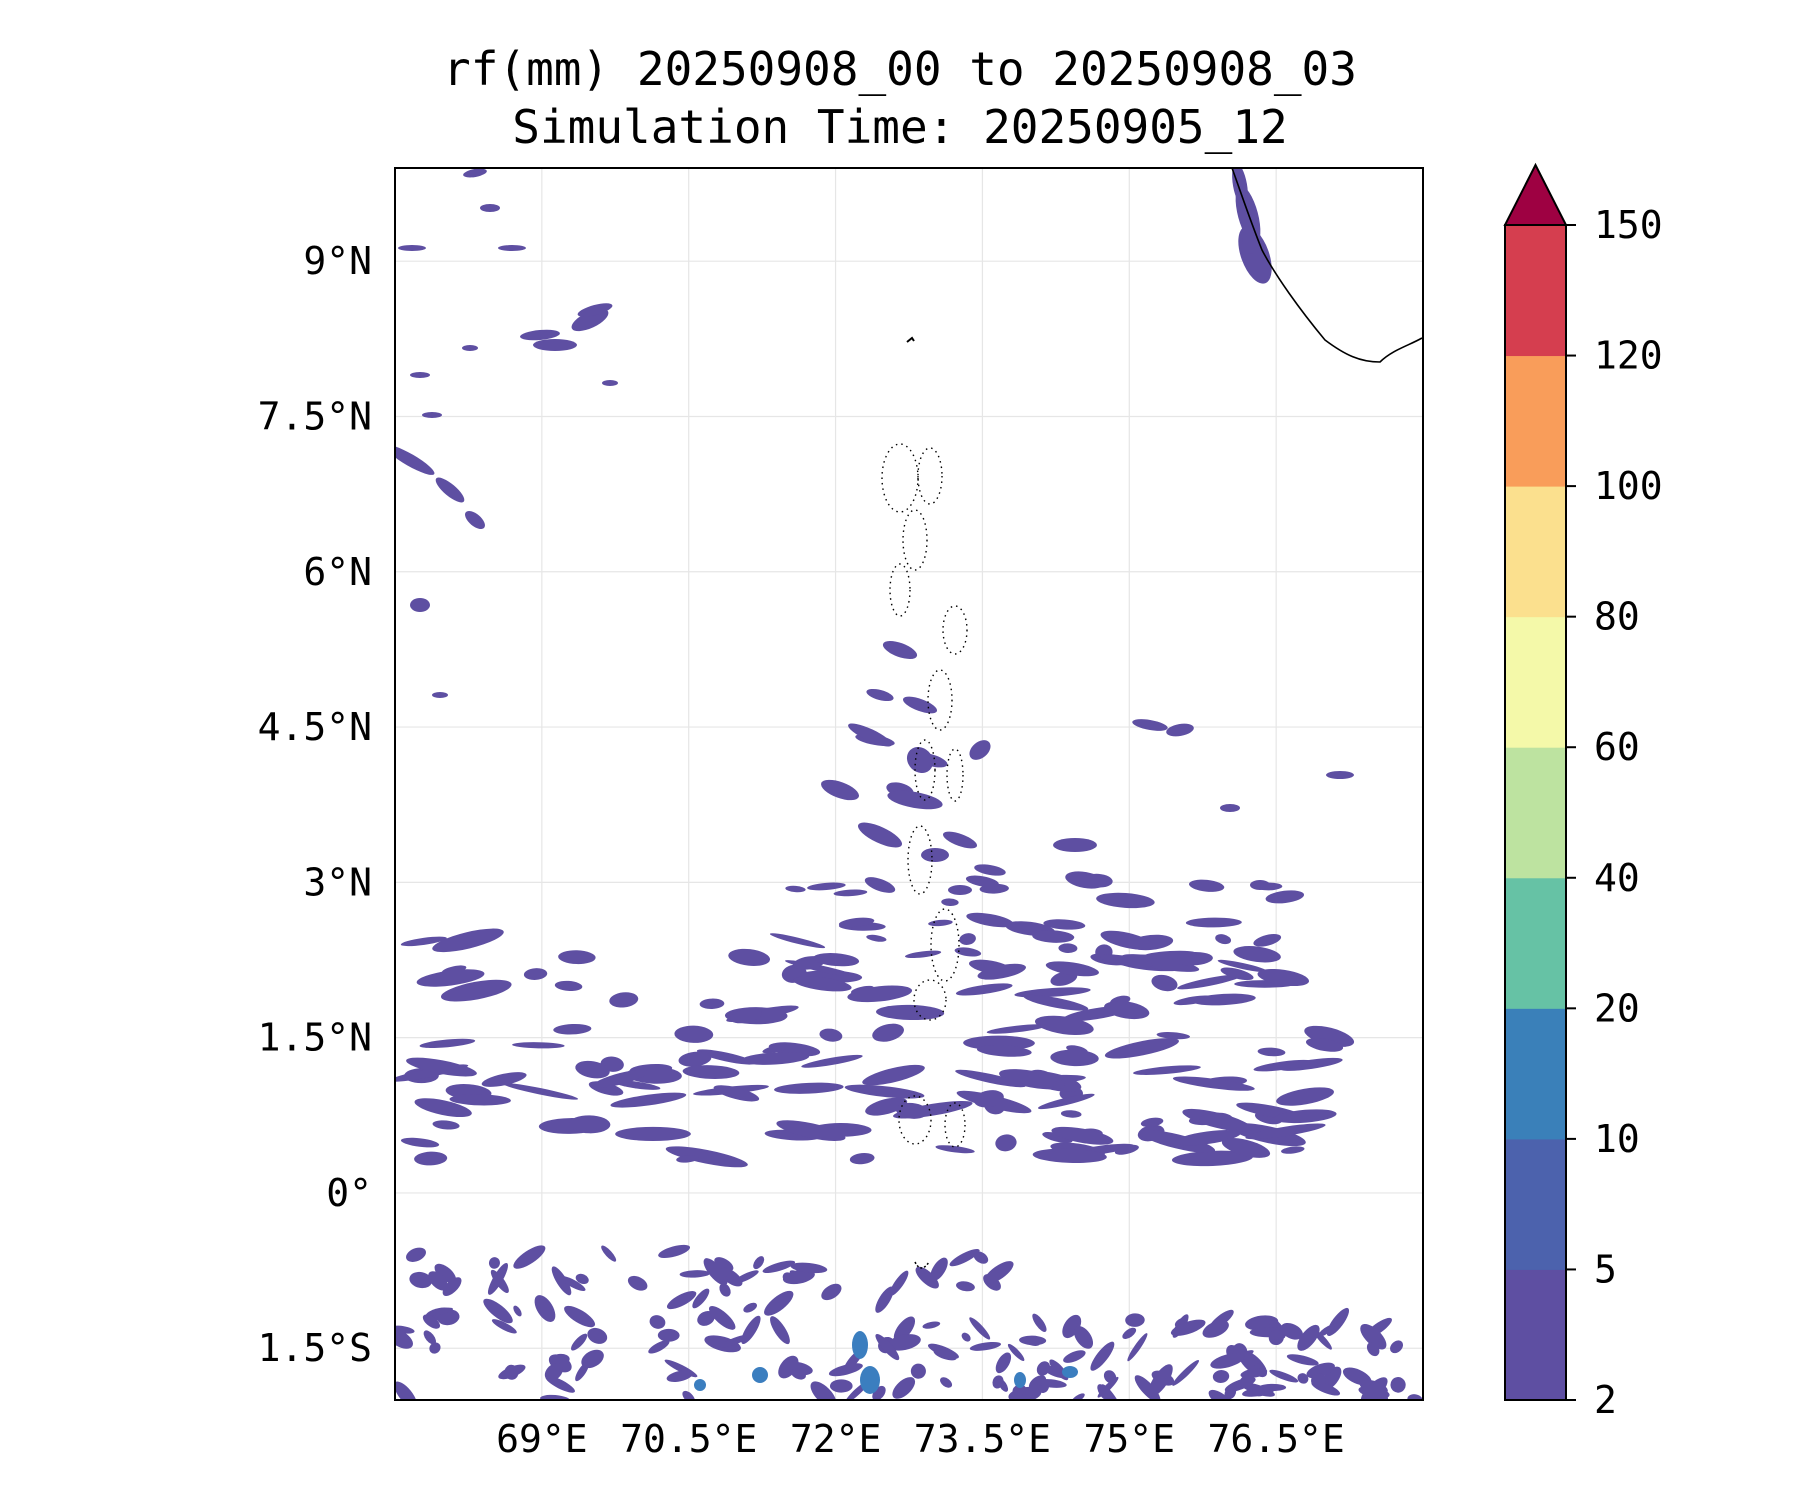 The image size is (1800, 1500). Describe the element at coordinates (1130, 1439) in the screenshot. I see `x-tick-label: 75°E` at that location.